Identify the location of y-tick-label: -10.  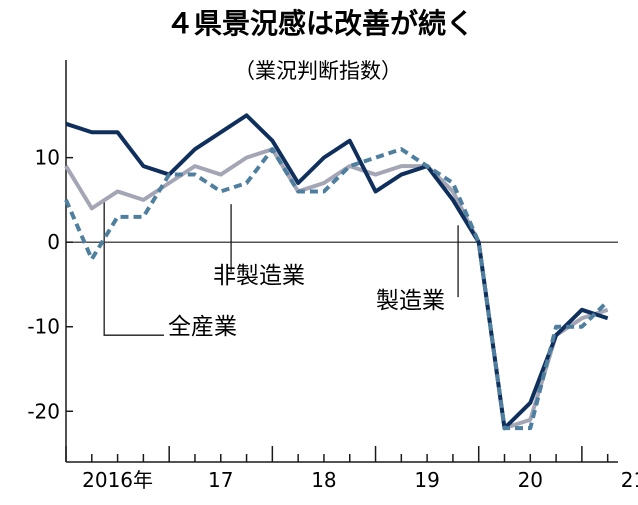
(43, 327).